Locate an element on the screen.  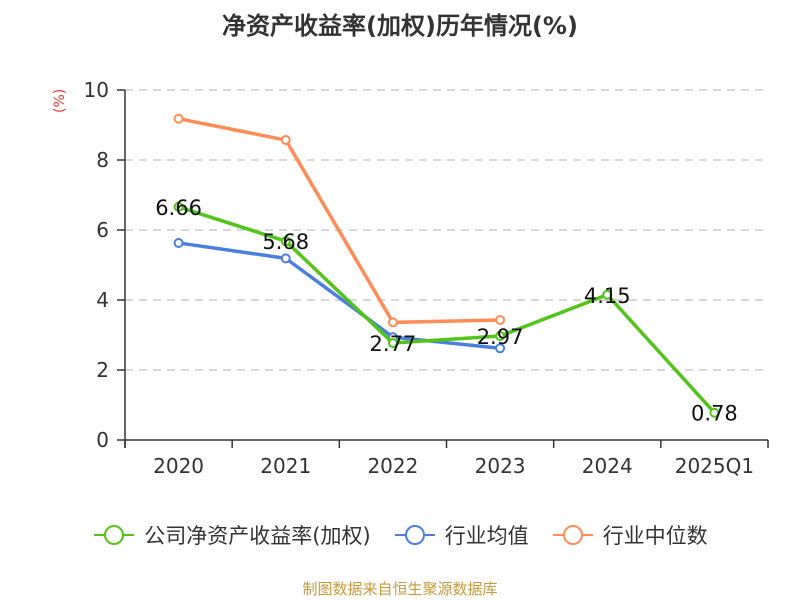
y-tick-label: 8 is located at coordinates (102, 160).